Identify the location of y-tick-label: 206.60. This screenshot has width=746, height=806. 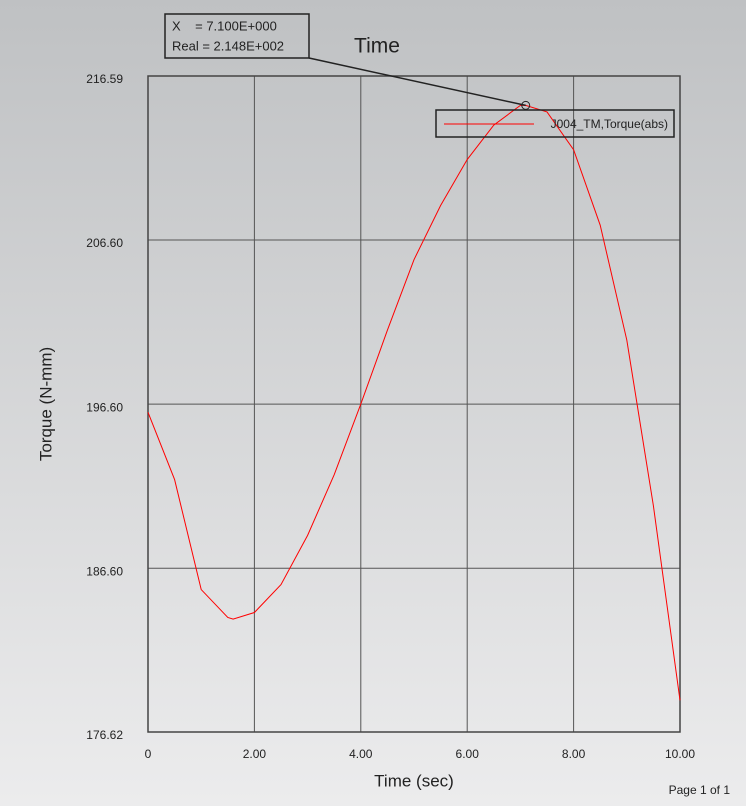
(104, 243).